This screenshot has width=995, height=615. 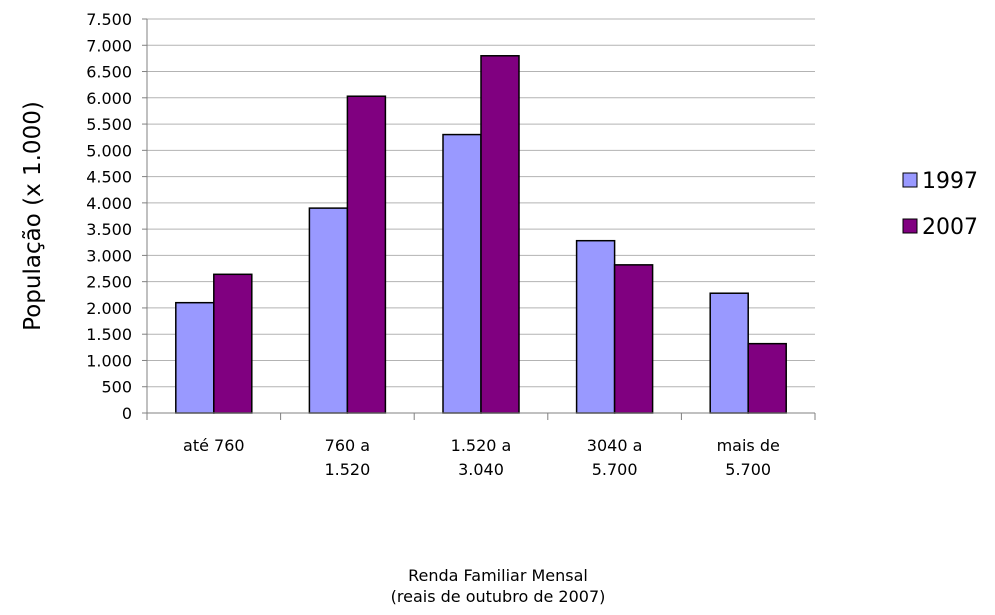 What do you see at coordinates (940, 204) in the screenshot?
I see `legend: 1997 2007` at bounding box center [940, 204].